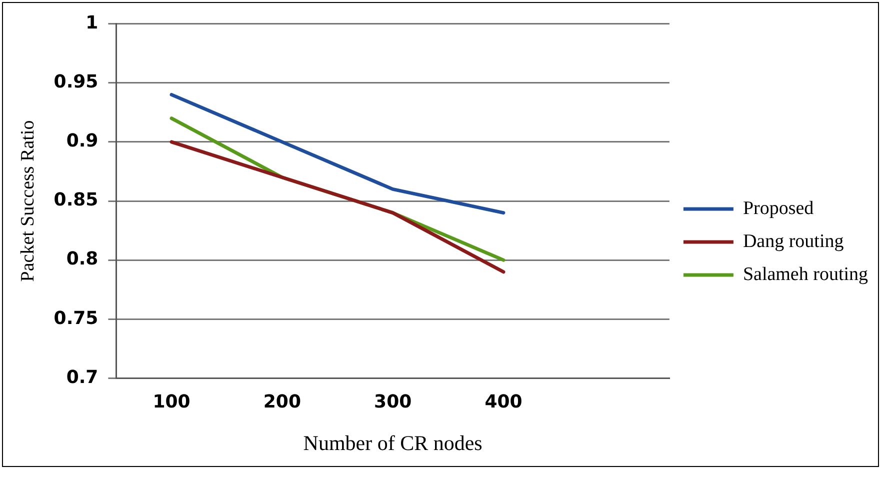 This screenshot has width=893, height=481. Describe the element at coordinates (393, 402) in the screenshot. I see `x-tick-label: 300` at that location.